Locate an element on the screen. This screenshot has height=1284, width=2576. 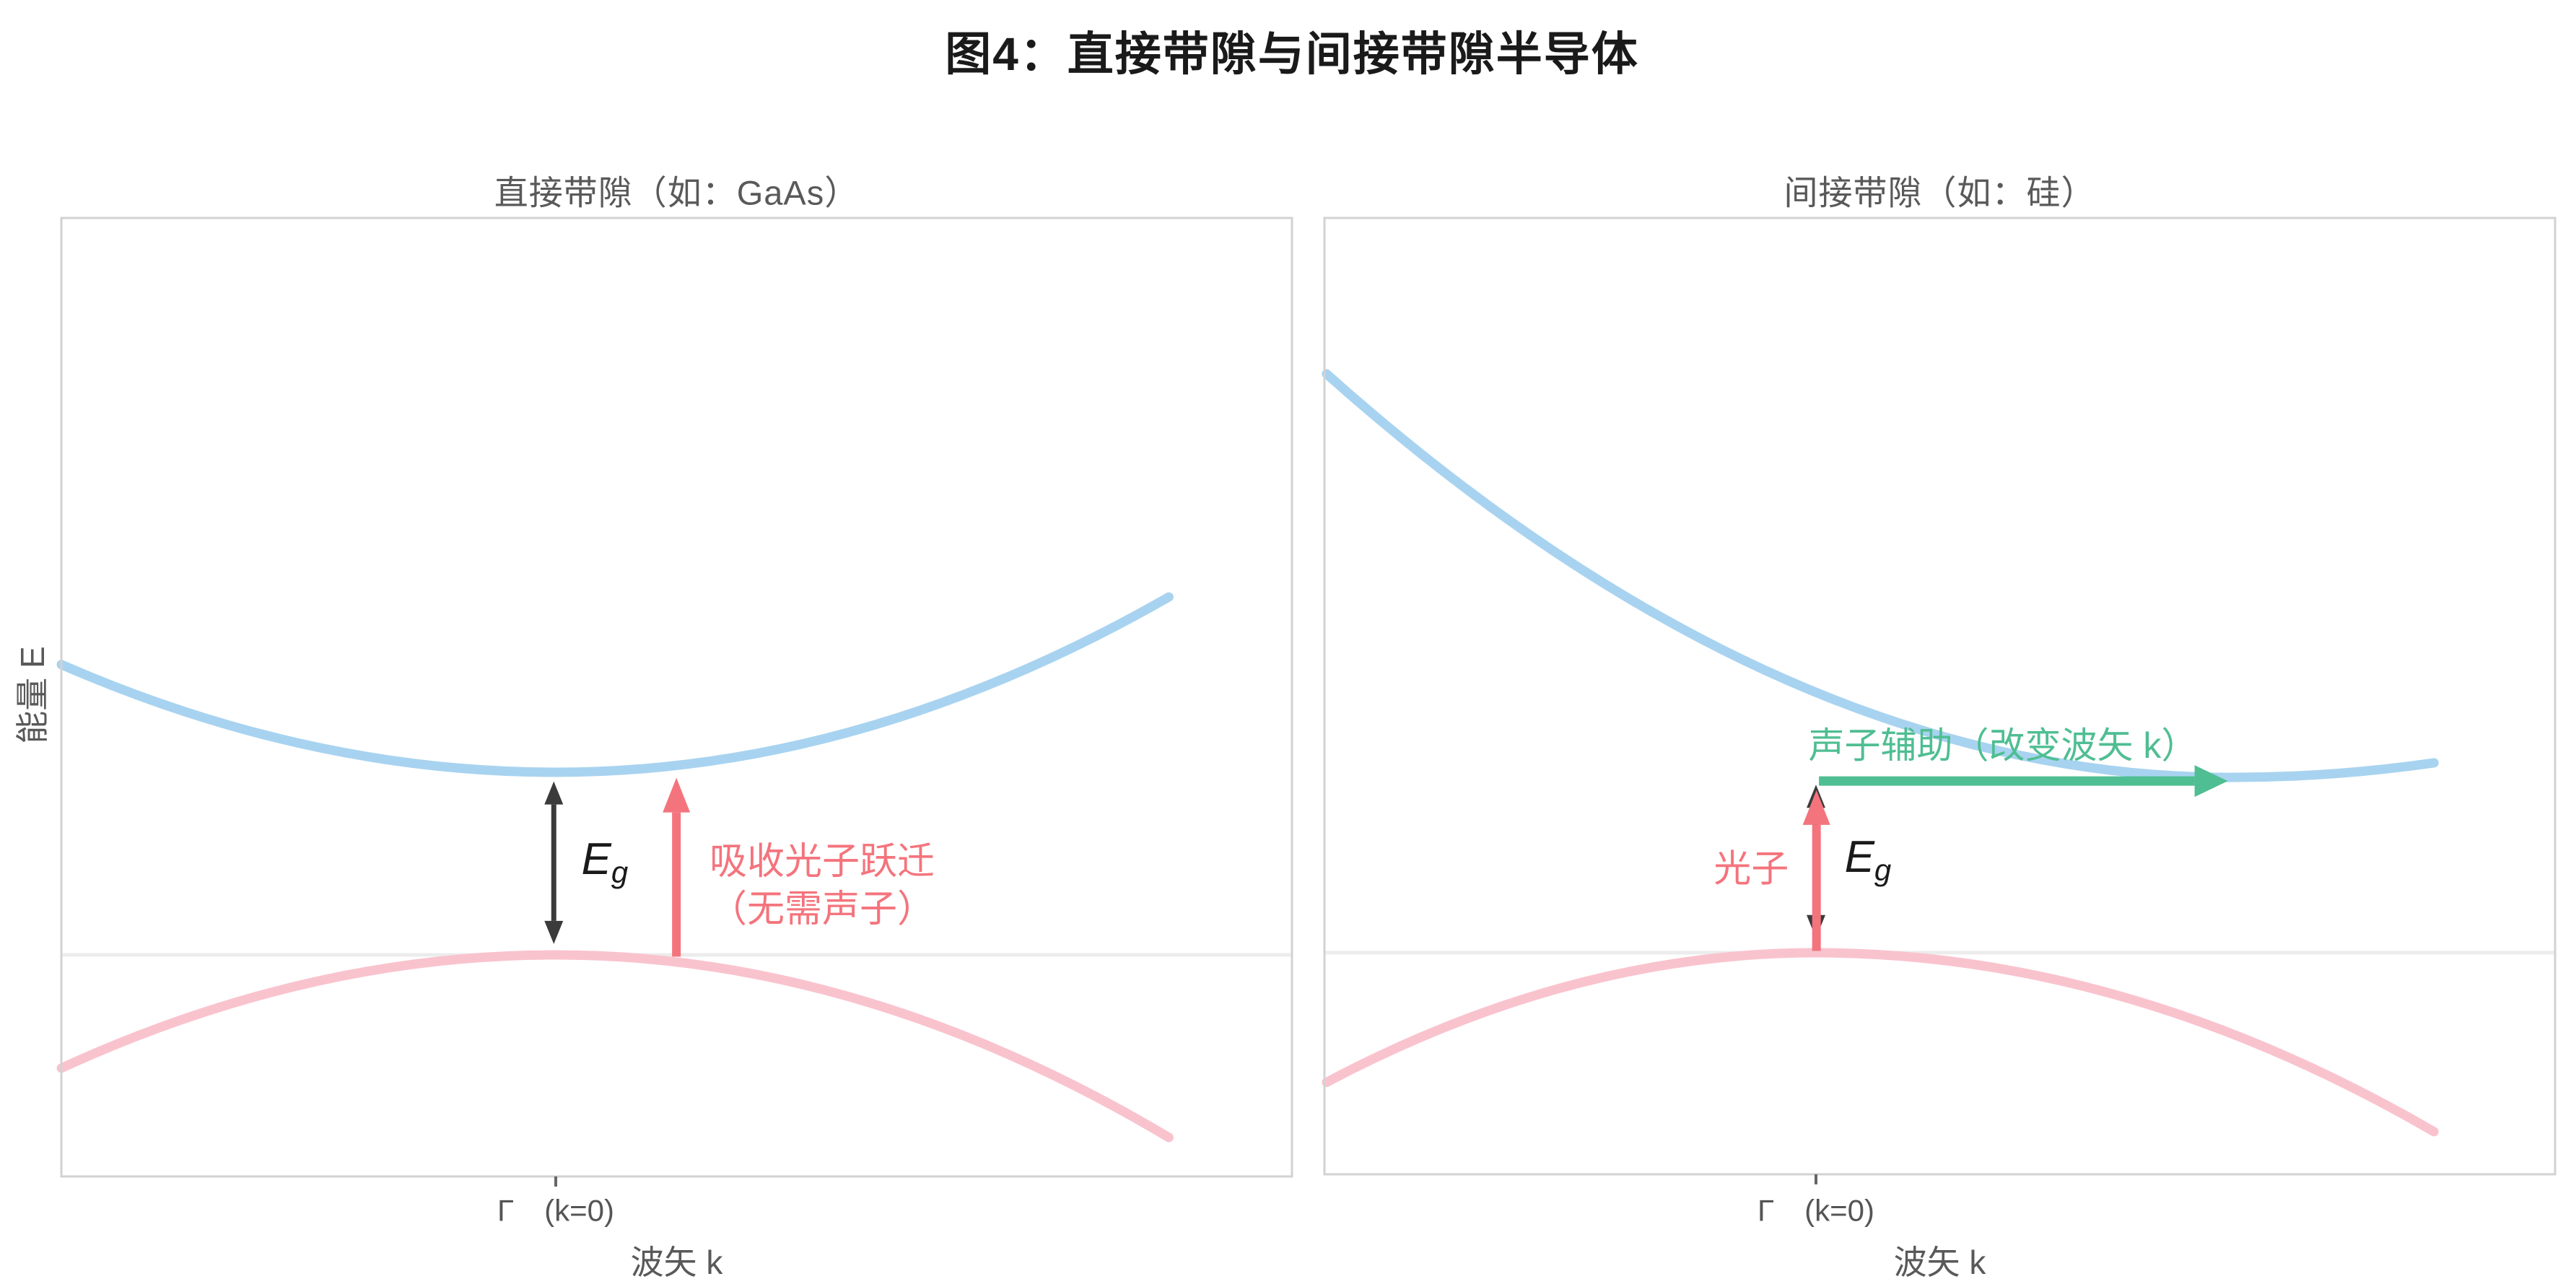
bandgap-eg-label-indirect: Eg is located at coordinates (1868, 859).